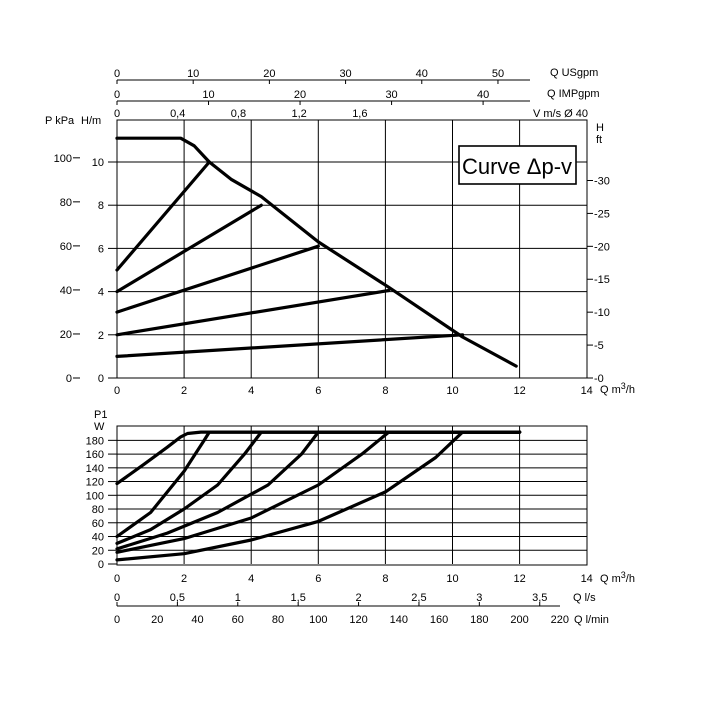 This screenshot has height=704, width=704. What do you see at coordinates (617, 577) in the screenshot?
I see `power-x-axis-label: Q m3/h` at bounding box center [617, 577].